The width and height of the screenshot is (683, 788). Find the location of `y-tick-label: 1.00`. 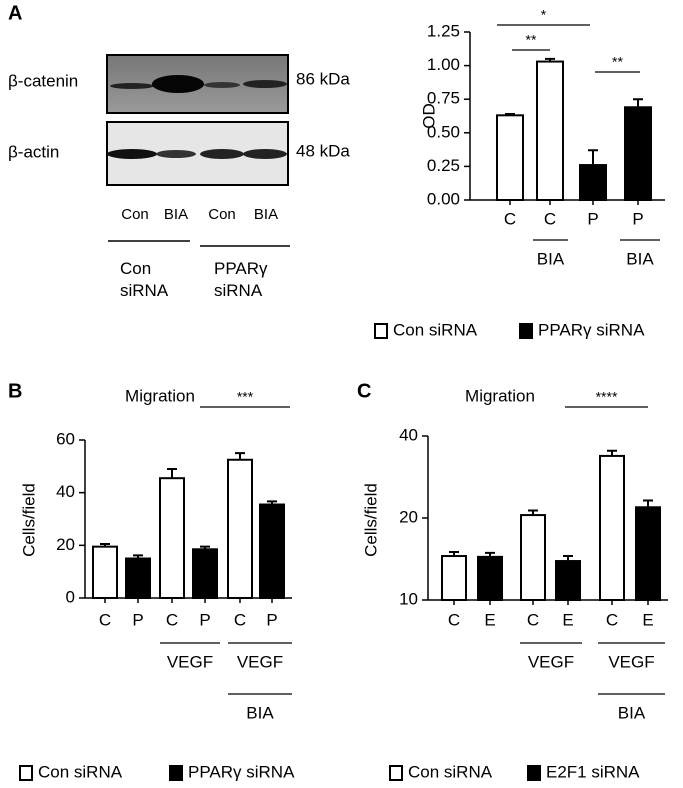

y-tick-label: 1.00 is located at coordinates (443, 64).